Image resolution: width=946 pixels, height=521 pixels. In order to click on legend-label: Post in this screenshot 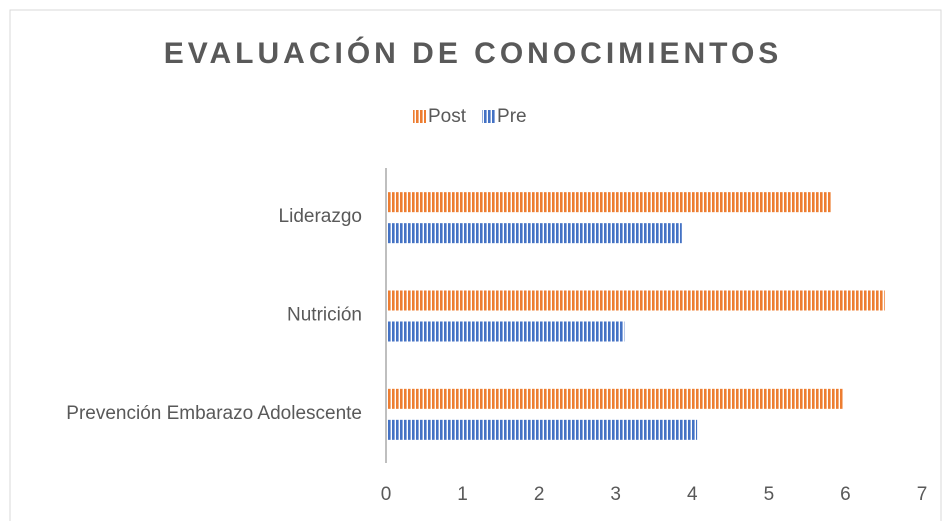, I will do `click(447, 116)`.